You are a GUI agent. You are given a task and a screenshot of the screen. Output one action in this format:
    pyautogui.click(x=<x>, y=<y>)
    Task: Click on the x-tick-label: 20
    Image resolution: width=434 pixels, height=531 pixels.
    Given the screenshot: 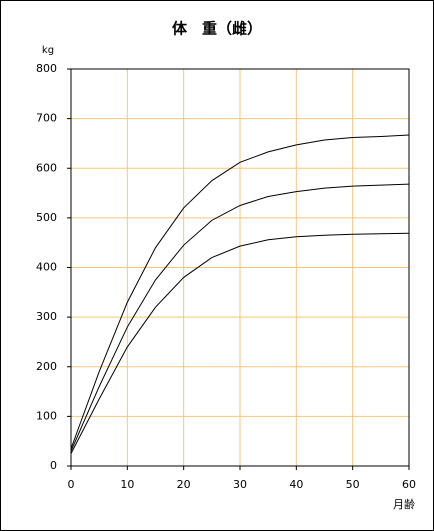 What is the action you would take?
    pyautogui.click(x=184, y=484)
    